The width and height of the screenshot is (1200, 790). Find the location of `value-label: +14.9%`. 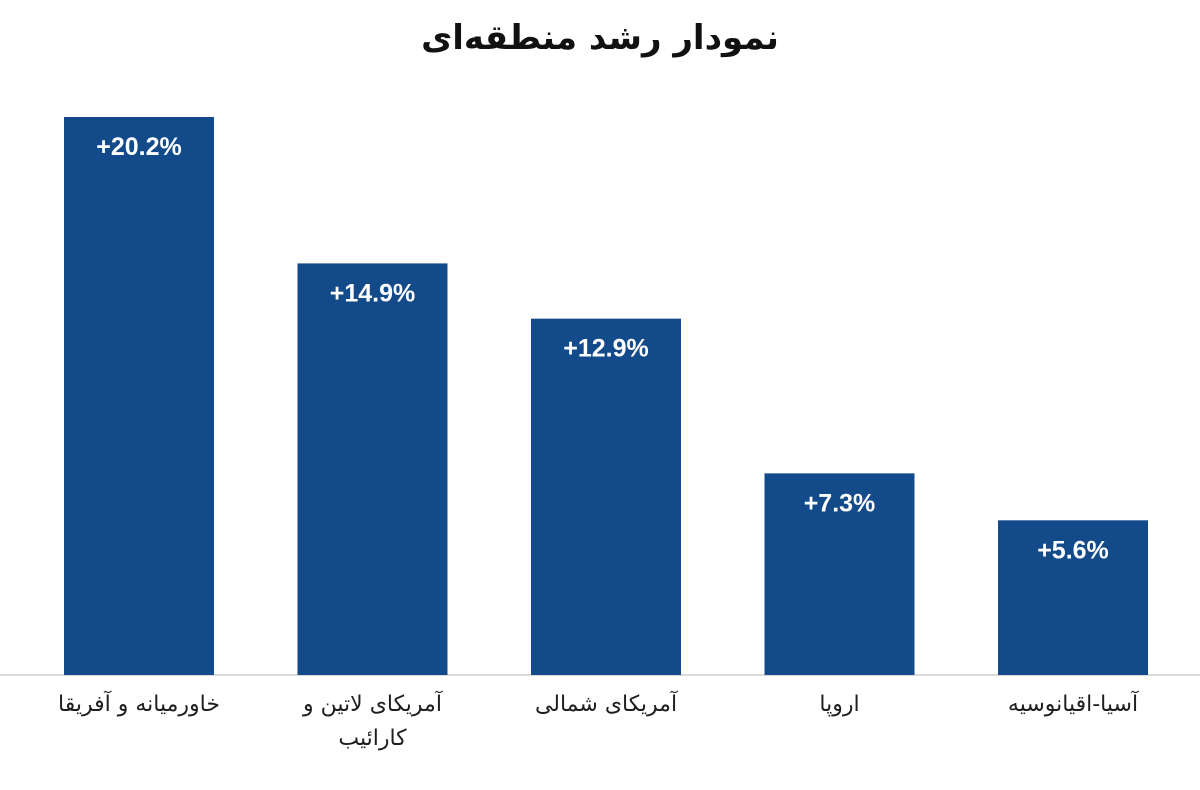

value-label: +14.9% is located at coordinates (373, 293).